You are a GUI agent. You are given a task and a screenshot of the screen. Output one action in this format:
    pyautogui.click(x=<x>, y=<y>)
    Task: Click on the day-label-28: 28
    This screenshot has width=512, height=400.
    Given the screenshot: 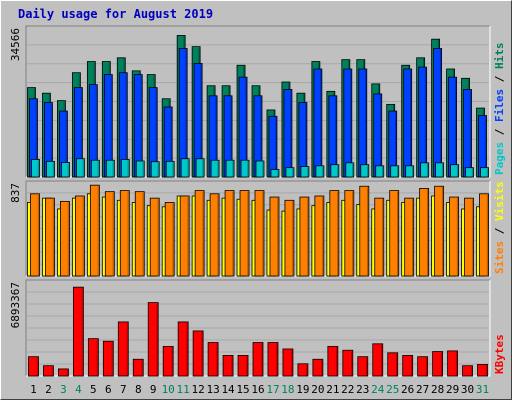 What is the action you would take?
    pyautogui.click(x=437, y=389)
    